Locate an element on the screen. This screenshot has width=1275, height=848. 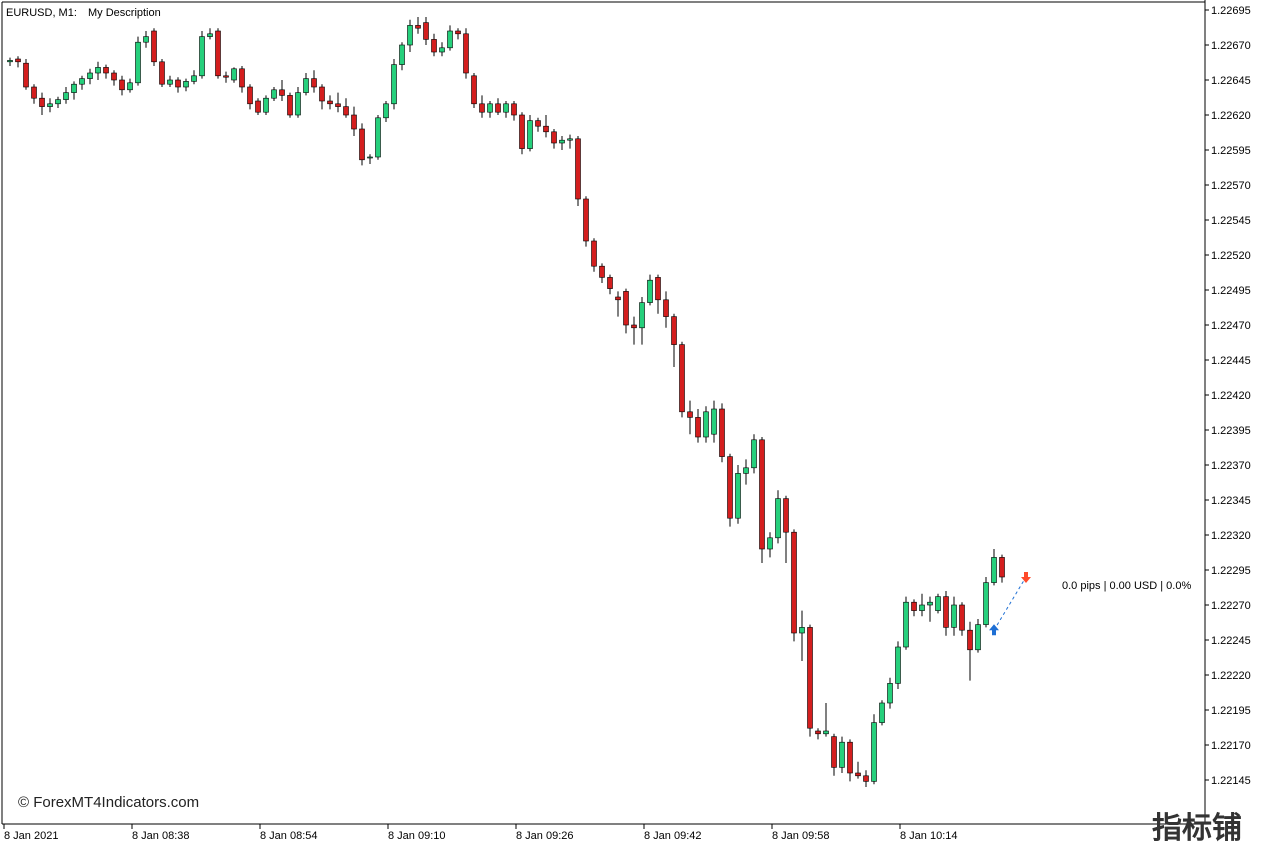
watermark-text: © ForexMT4Indicators.com is located at coordinates (108, 802).